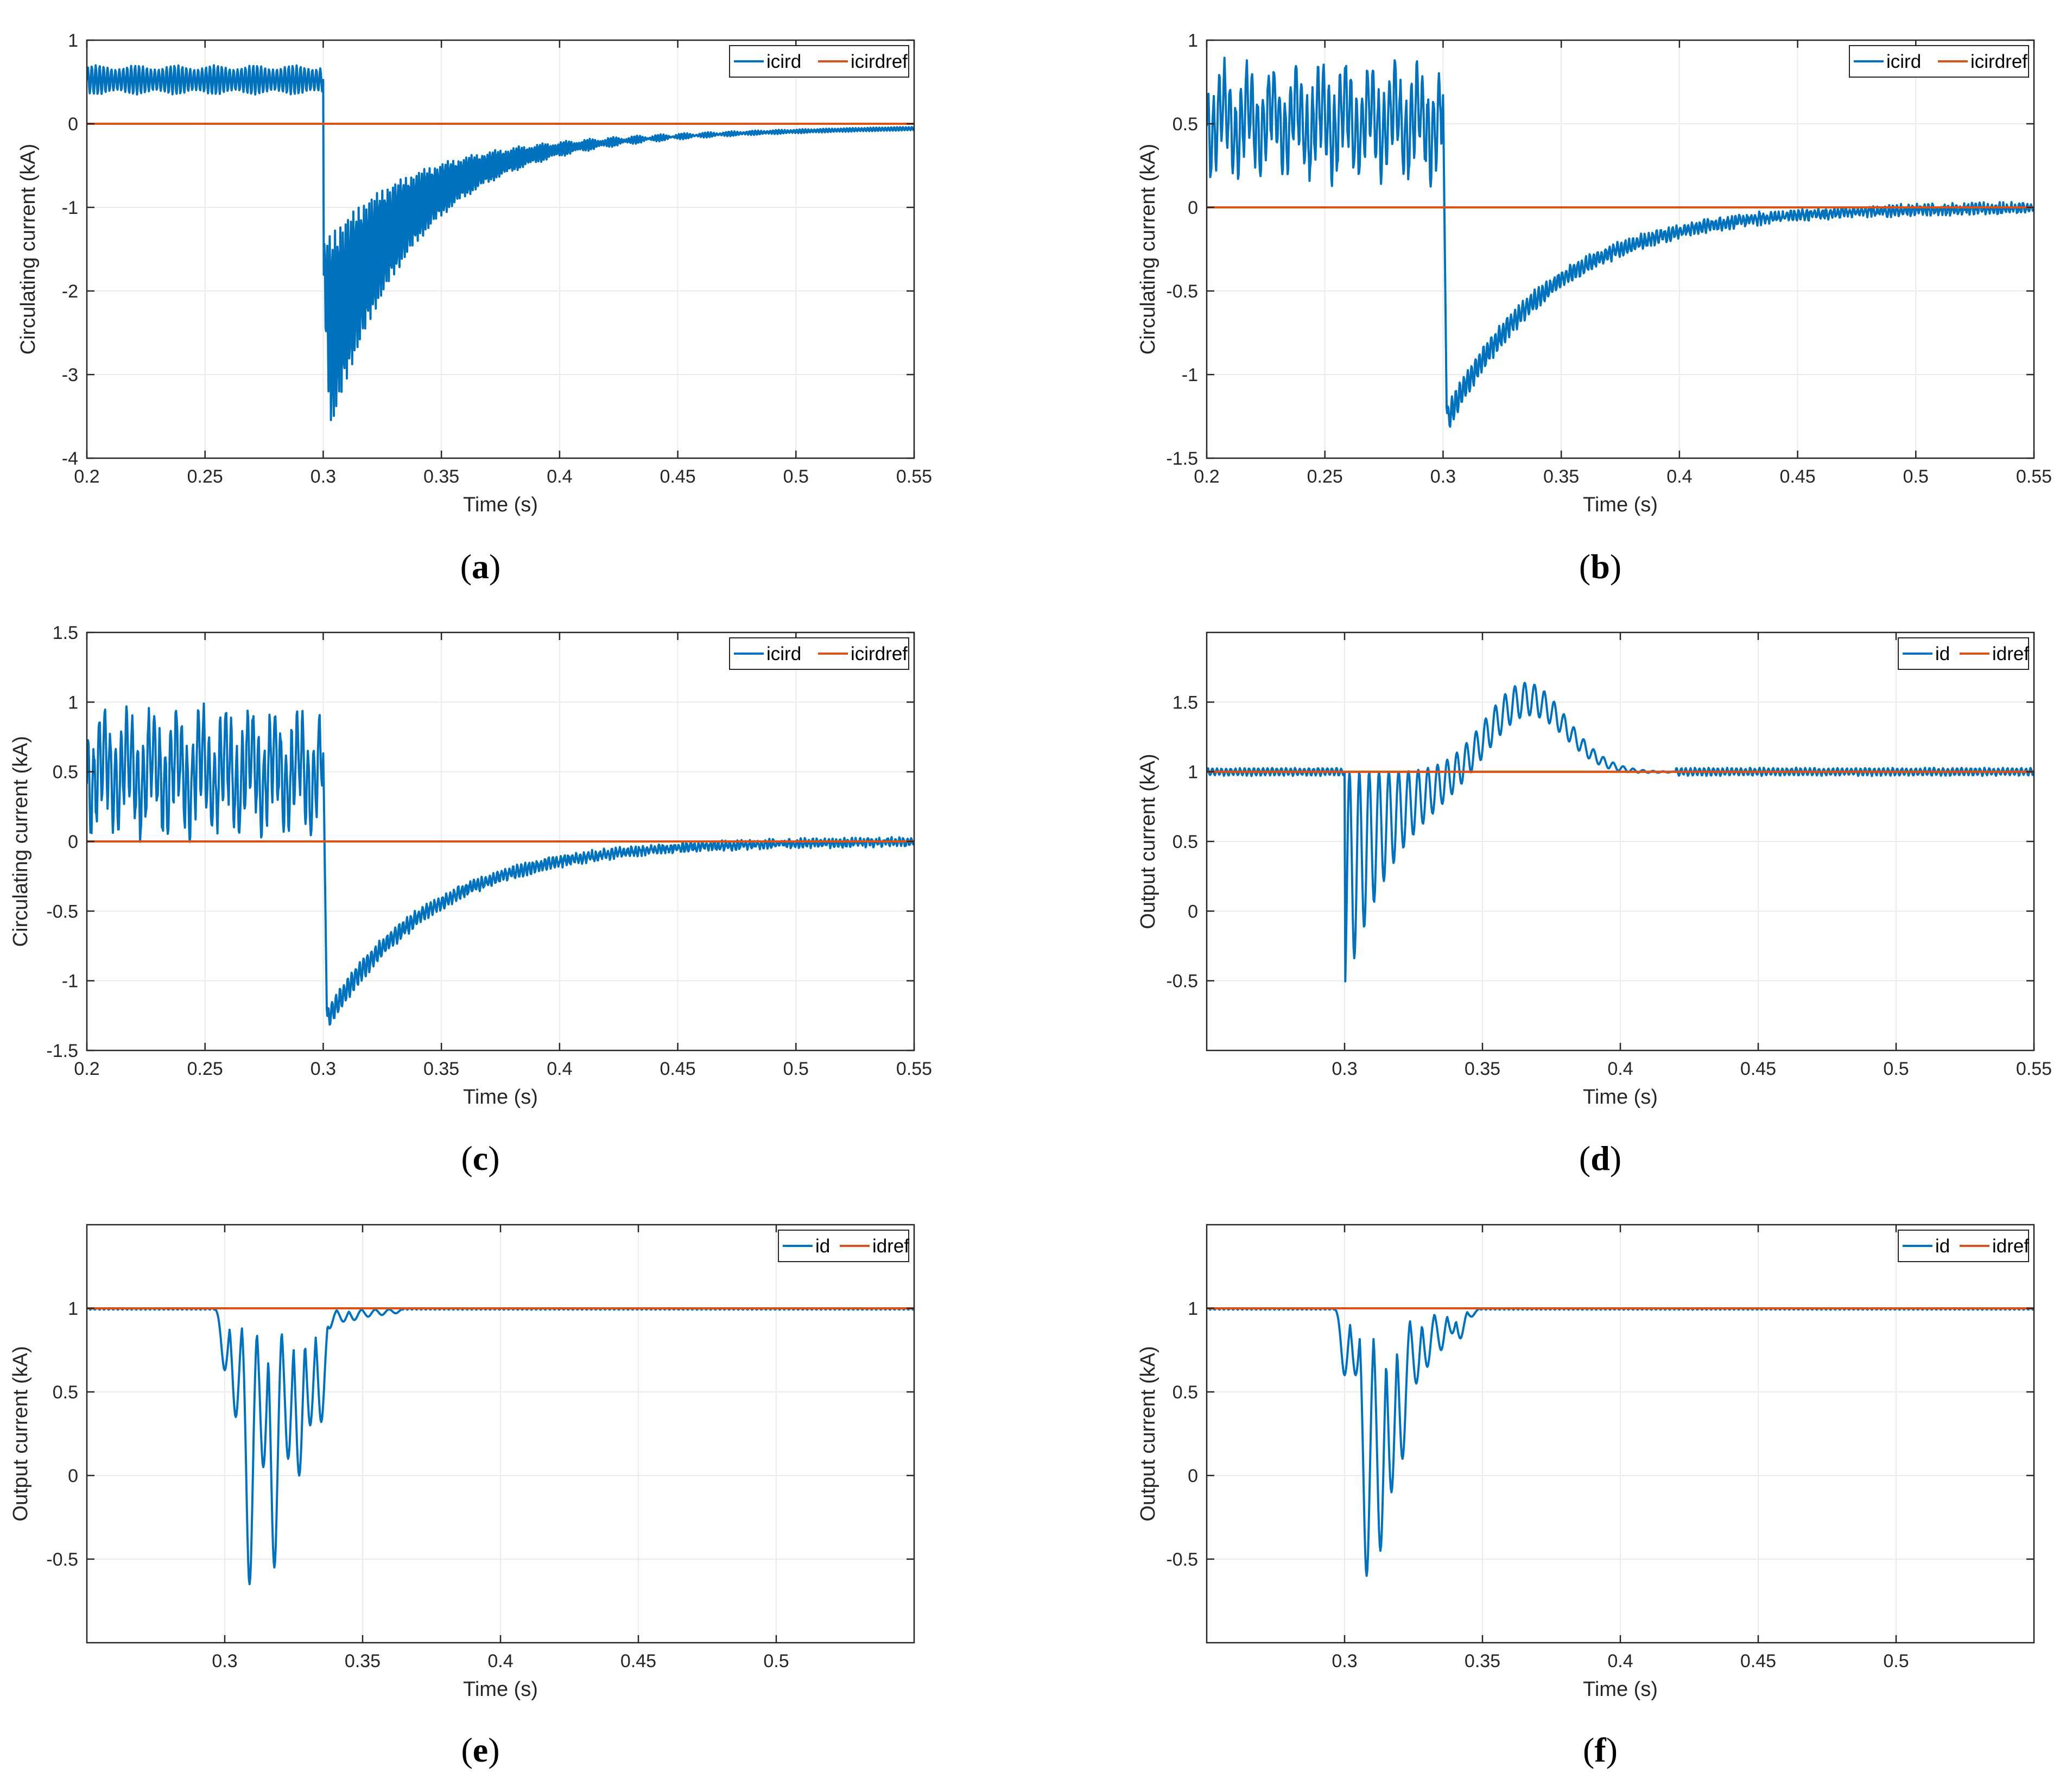  I want to click on caption-letter: d, so click(1600, 1158).